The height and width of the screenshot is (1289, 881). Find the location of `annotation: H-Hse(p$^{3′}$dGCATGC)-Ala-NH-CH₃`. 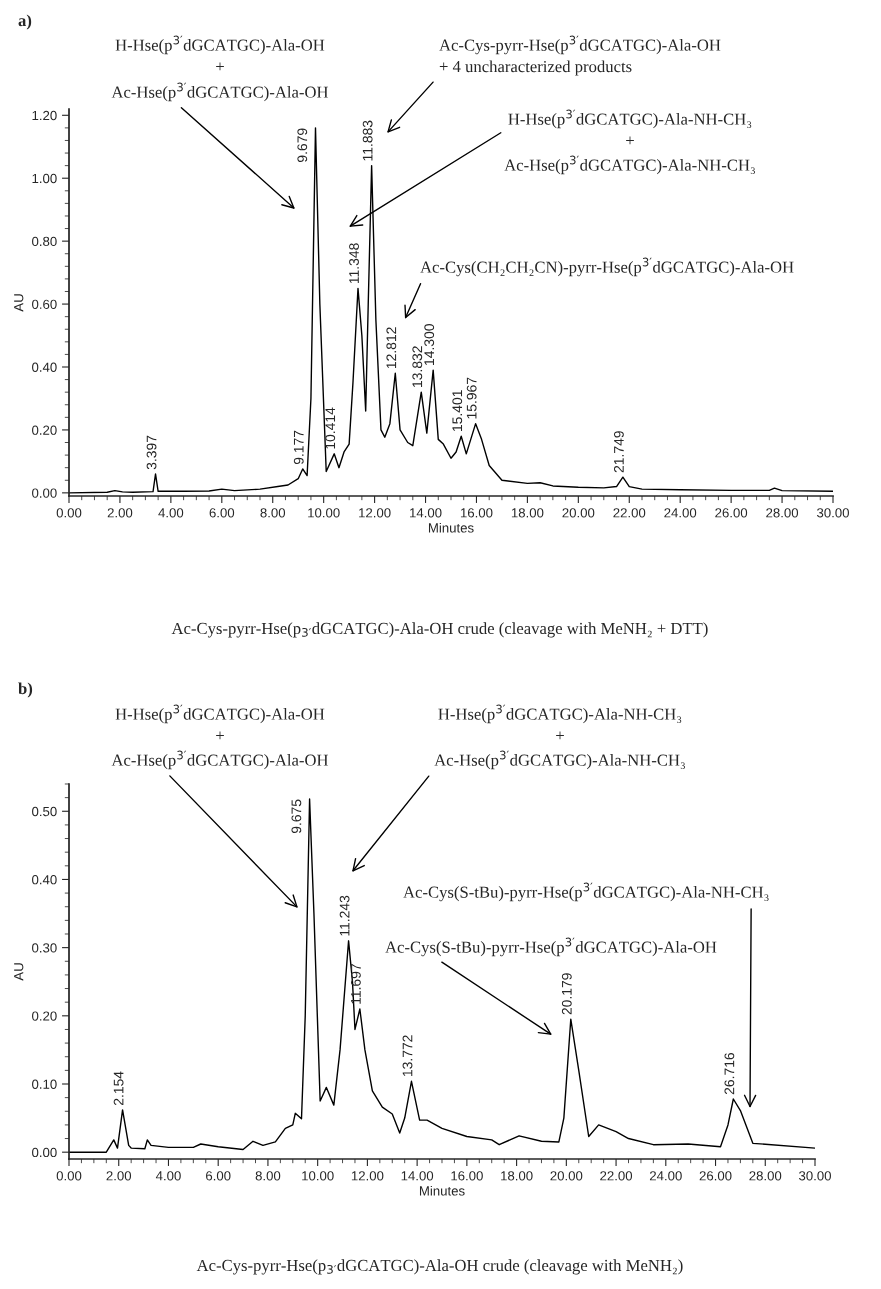

annotation: H-Hse(p$^{3′}$dGCATGC)-Ala-NH-CH₃ is located at coordinates (630, 119).